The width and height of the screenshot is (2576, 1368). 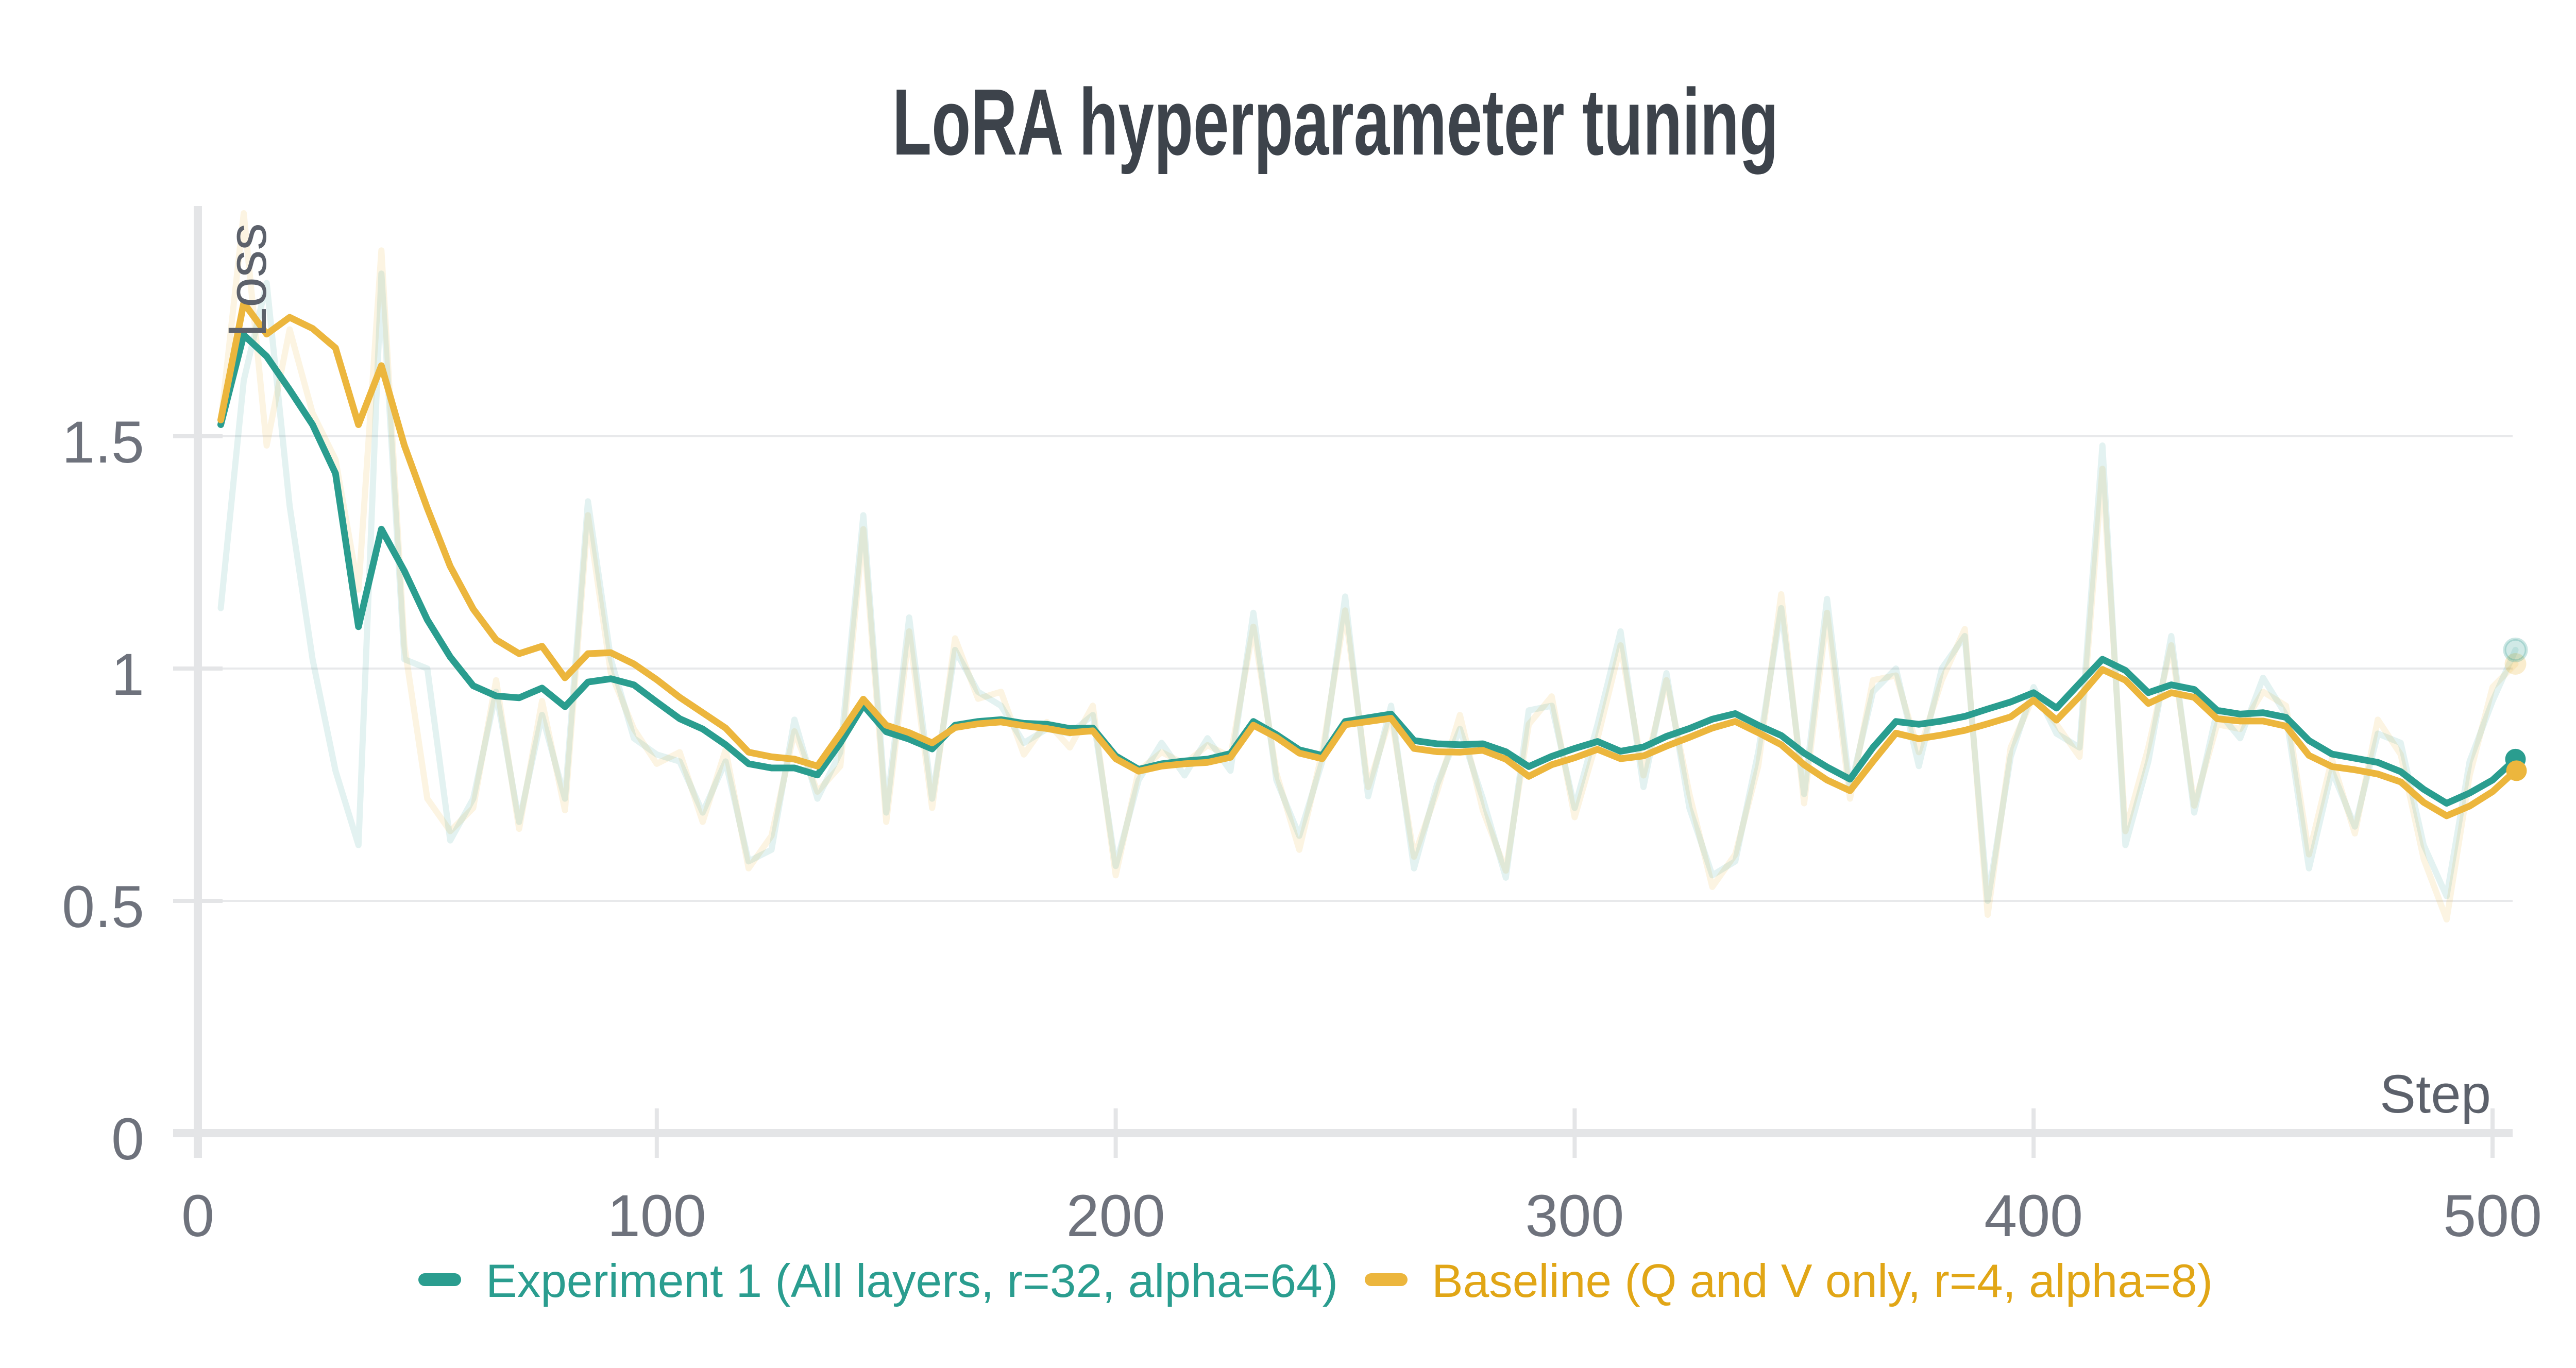 What do you see at coordinates (1822, 1281) in the screenshot?
I see `svg-text:Baseline (Q and V only, r=4, a: Baseline (Q and V only, r=4, alpha=8)` at bounding box center [1822, 1281].